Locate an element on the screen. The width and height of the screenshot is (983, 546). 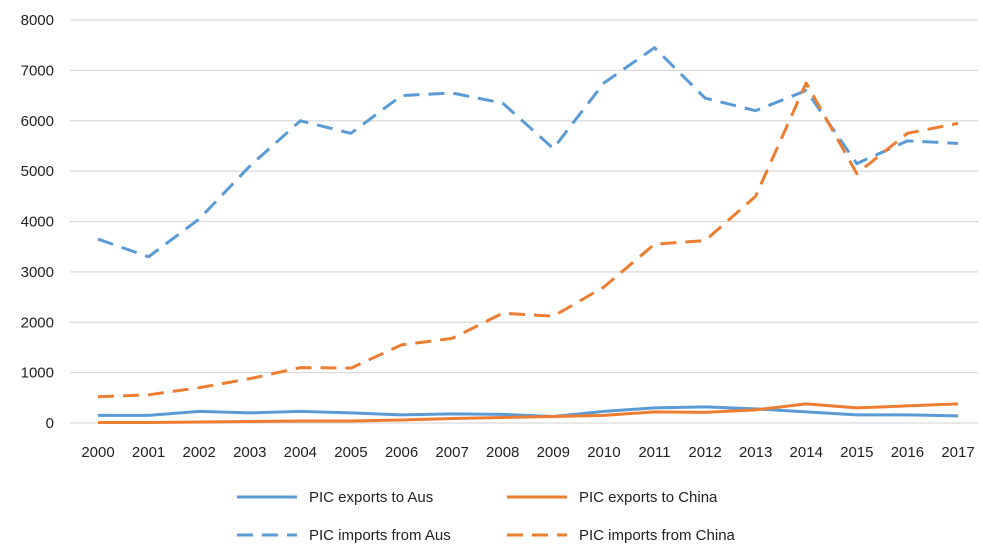
x-tick-label: 2016 is located at coordinates (907, 452).